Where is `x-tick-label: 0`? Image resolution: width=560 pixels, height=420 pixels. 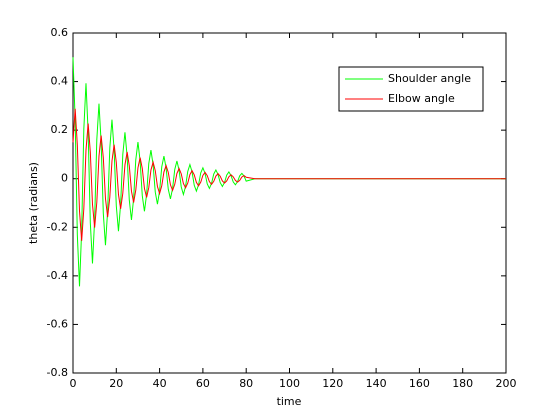 x-tick-label: 0 is located at coordinates (73, 383).